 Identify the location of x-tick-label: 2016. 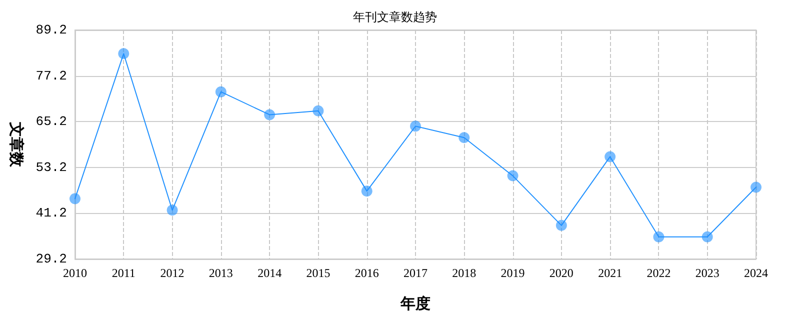
(366, 273).